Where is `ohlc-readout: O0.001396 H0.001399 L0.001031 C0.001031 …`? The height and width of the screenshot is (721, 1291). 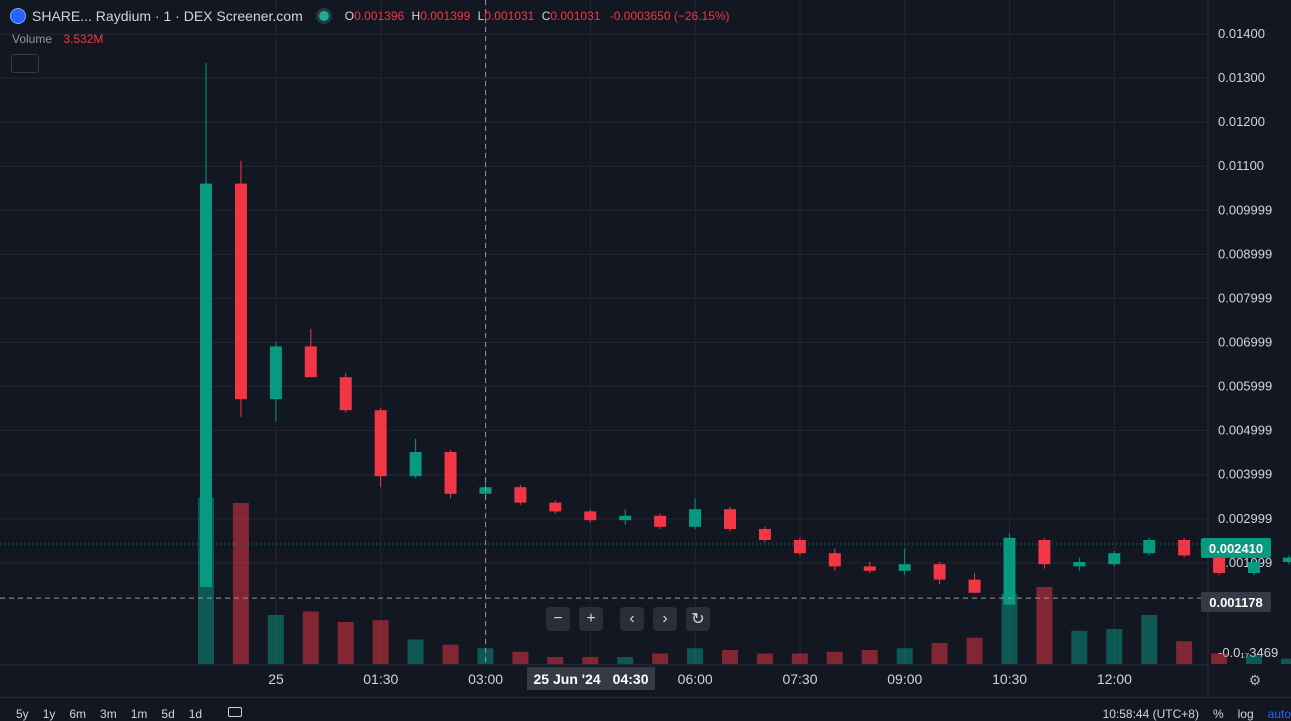
ohlc-readout: O0.001396 H0.001399 L0.001031 C0.001031 … is located at coordinates (537, 16).